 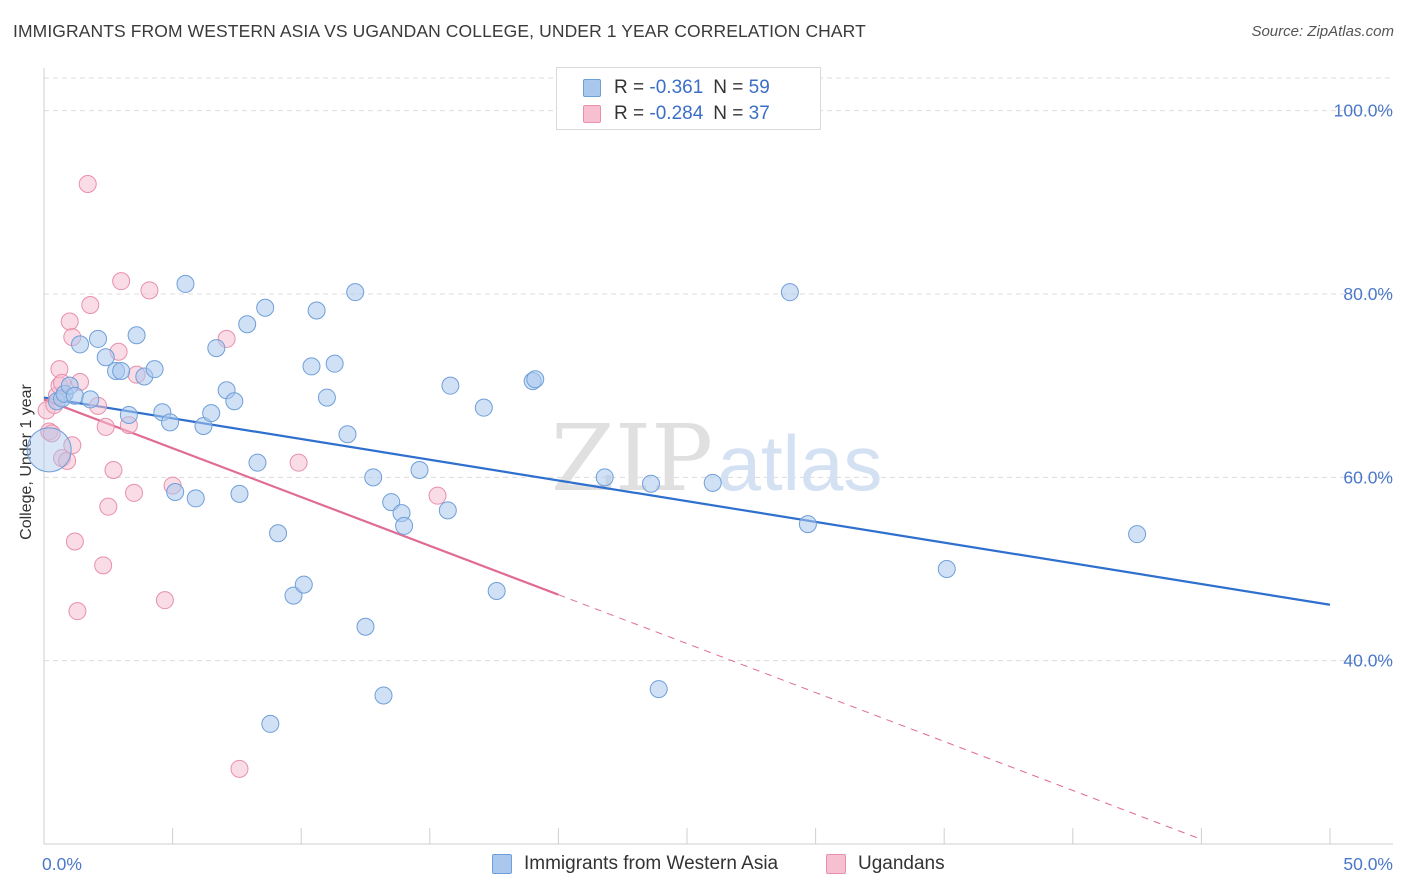 I want to click on legend-r-value: -0.284, so click(x=676, y=113).